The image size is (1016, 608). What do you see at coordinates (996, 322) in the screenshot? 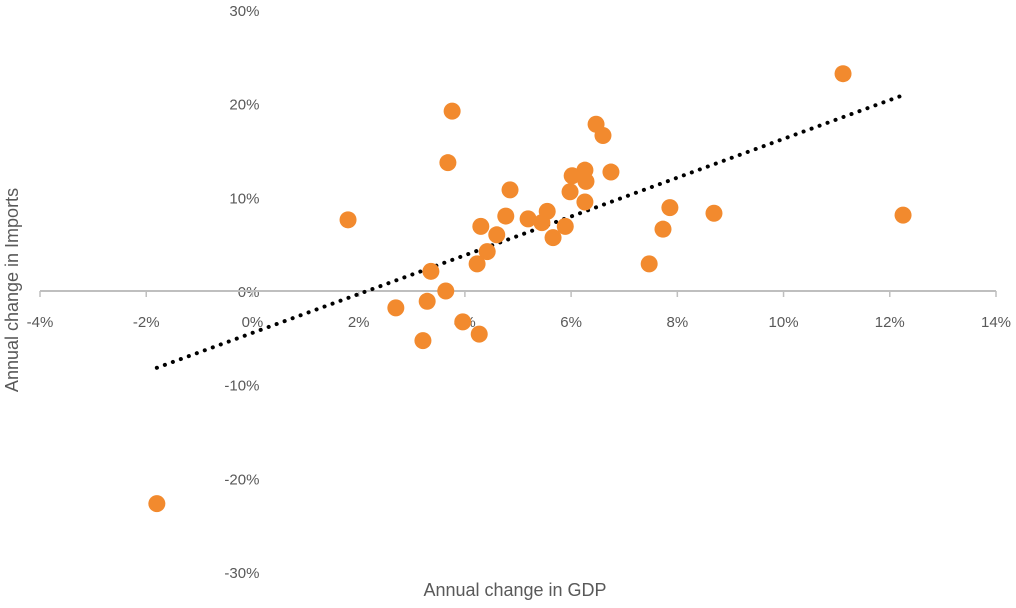
I see `x-tick-label: 14%` at bounding box center [996, 322].